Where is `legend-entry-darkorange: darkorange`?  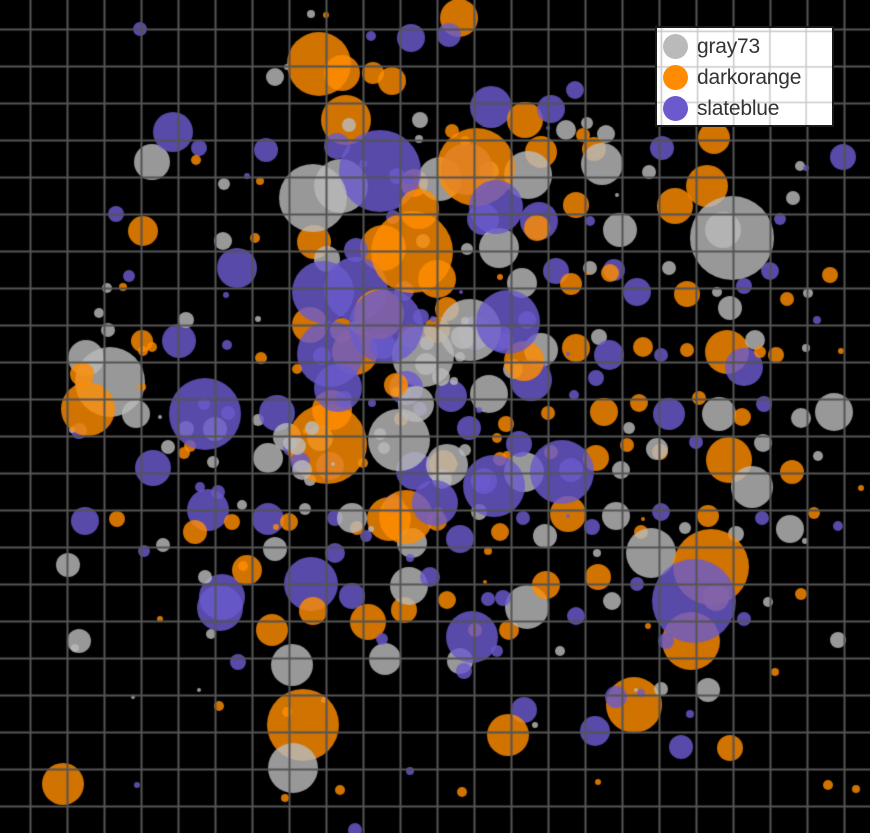
legend-entry-darkorange: darkorange is located at coordinates (744, 77).